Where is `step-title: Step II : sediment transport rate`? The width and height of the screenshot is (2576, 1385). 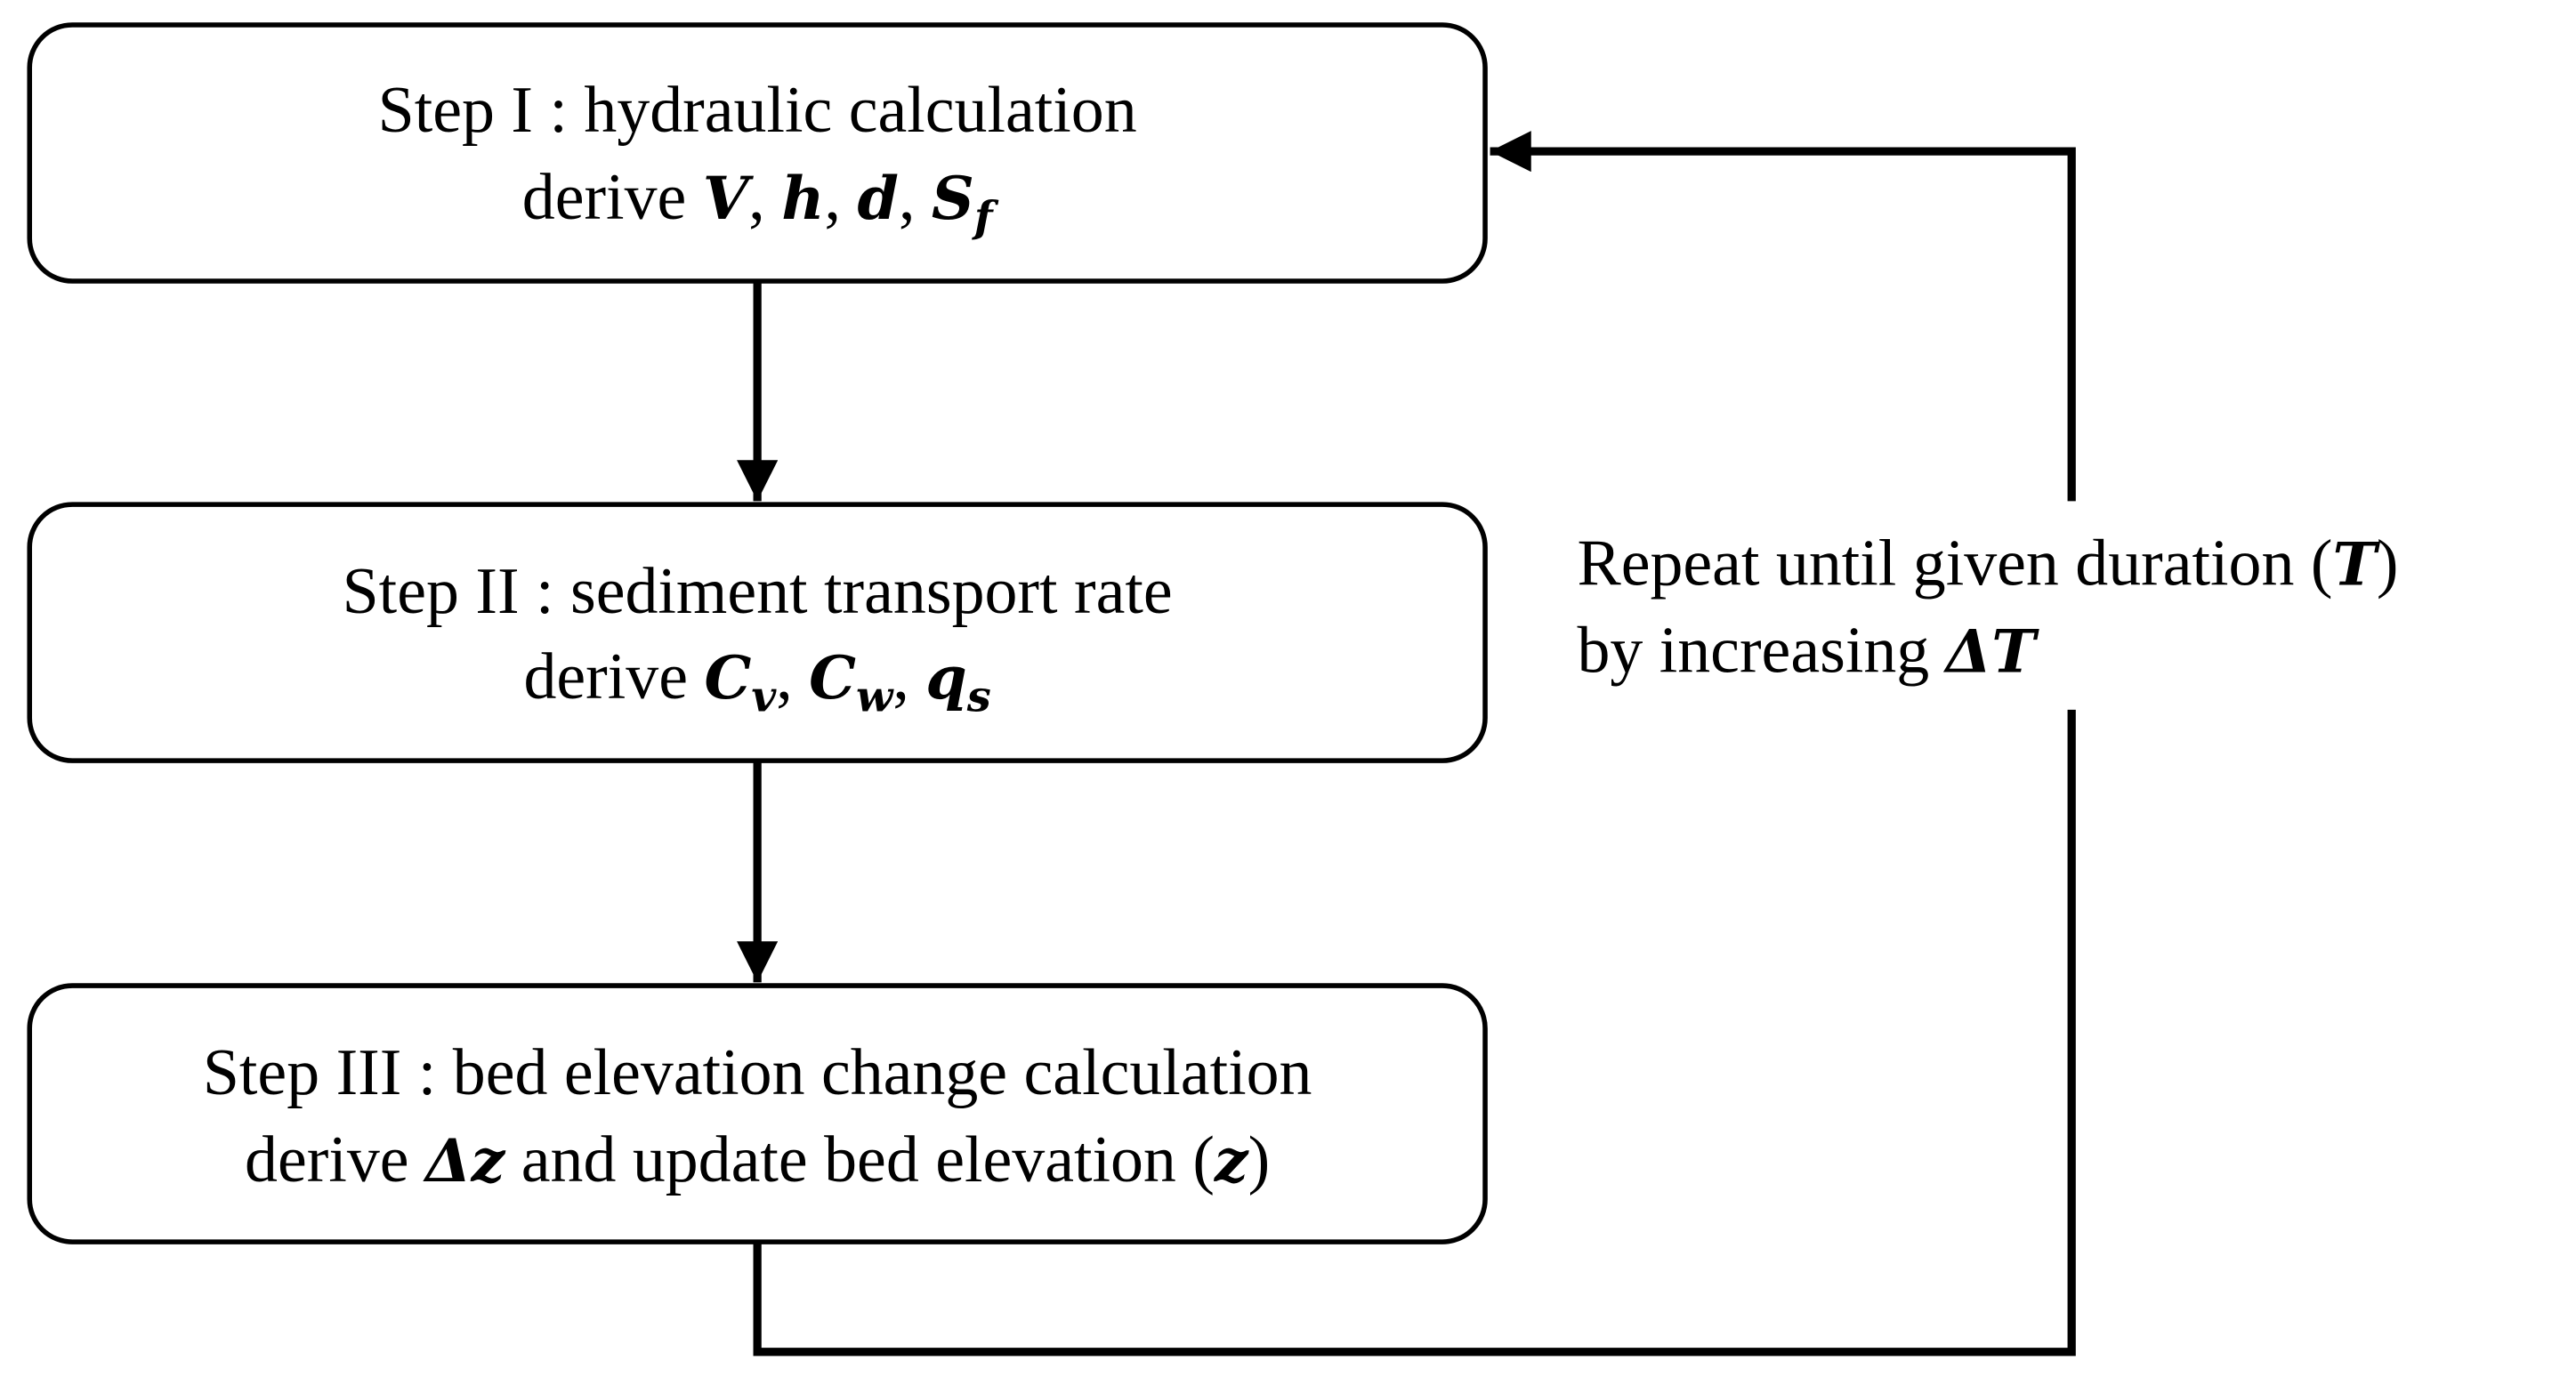 step-title: Step II : sediment transport rate is located at coordinates (758, 591).